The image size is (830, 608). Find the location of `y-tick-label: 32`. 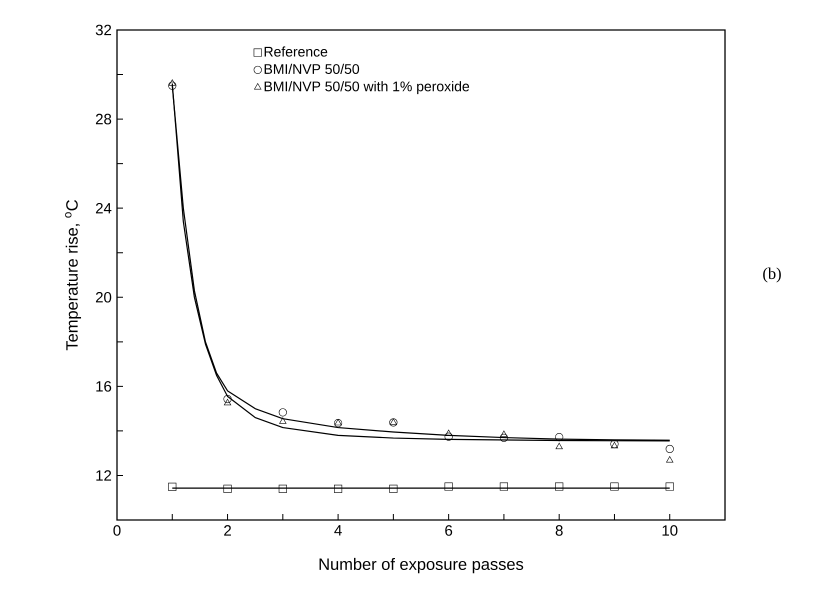

y-tick-label: 32 is located at coordinates (104, 30).